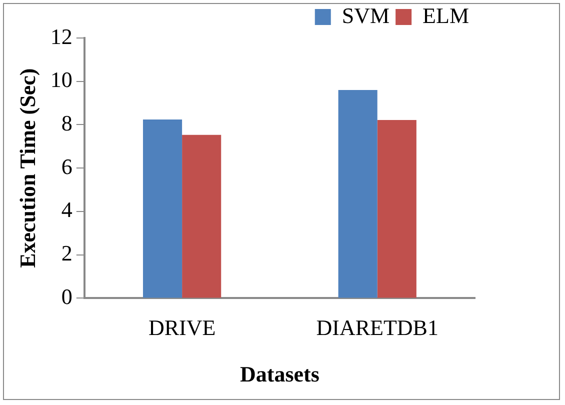 Image resolution: width=565 pixels, height=405 pixels. Describe the element at coordinates (66, 253) in the screenshot. I see `y-tick-label: 2` at that location.